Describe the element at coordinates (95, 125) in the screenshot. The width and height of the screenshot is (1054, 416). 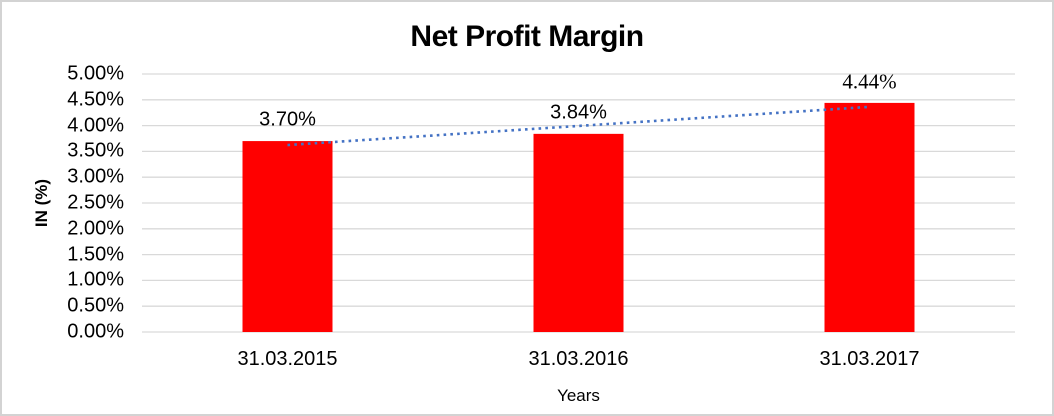
I see `y-axis-tick-label: 4.00%` at that location.